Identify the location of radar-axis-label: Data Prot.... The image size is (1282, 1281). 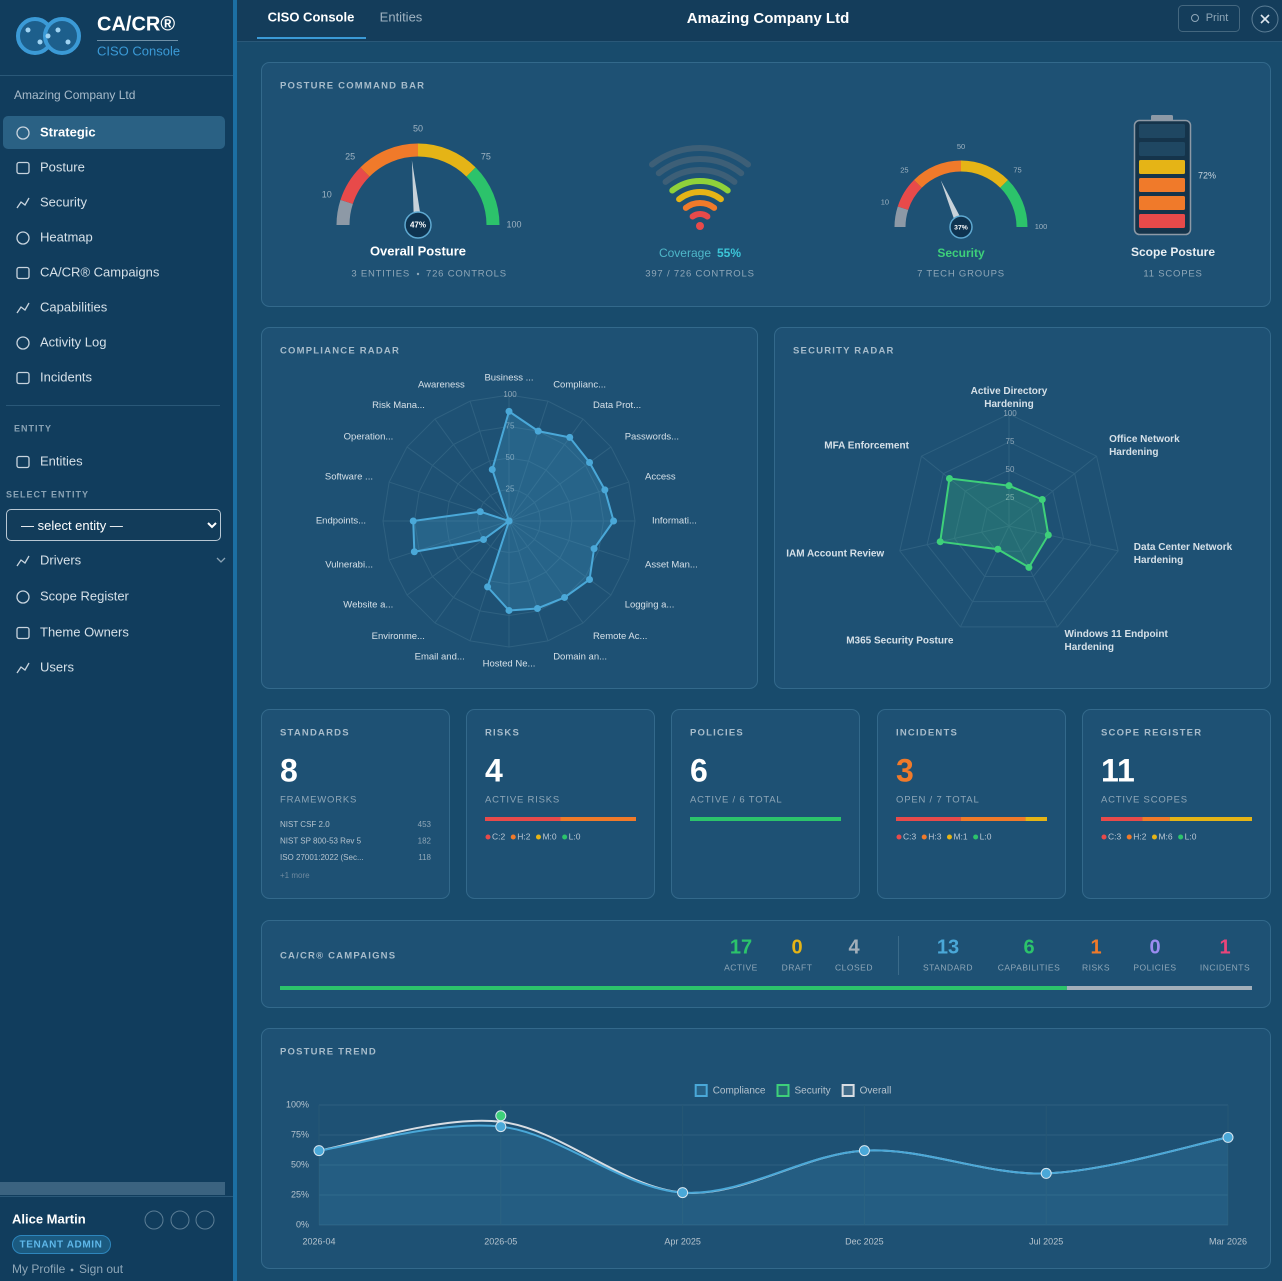
(617, 405).